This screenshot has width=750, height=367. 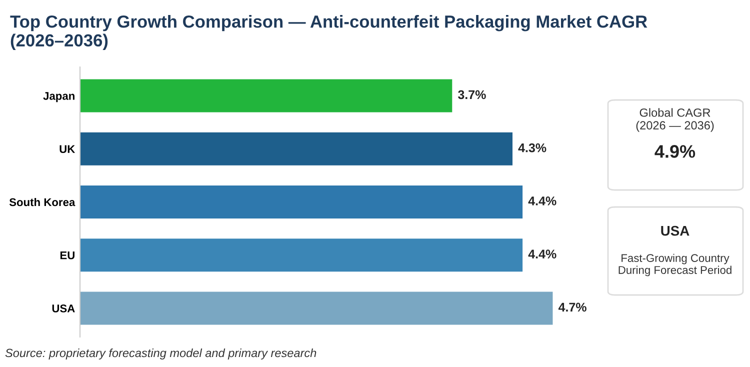 I want to click on text: Fast-Growing Country During Forecast Period, so click(x=675, y=265).